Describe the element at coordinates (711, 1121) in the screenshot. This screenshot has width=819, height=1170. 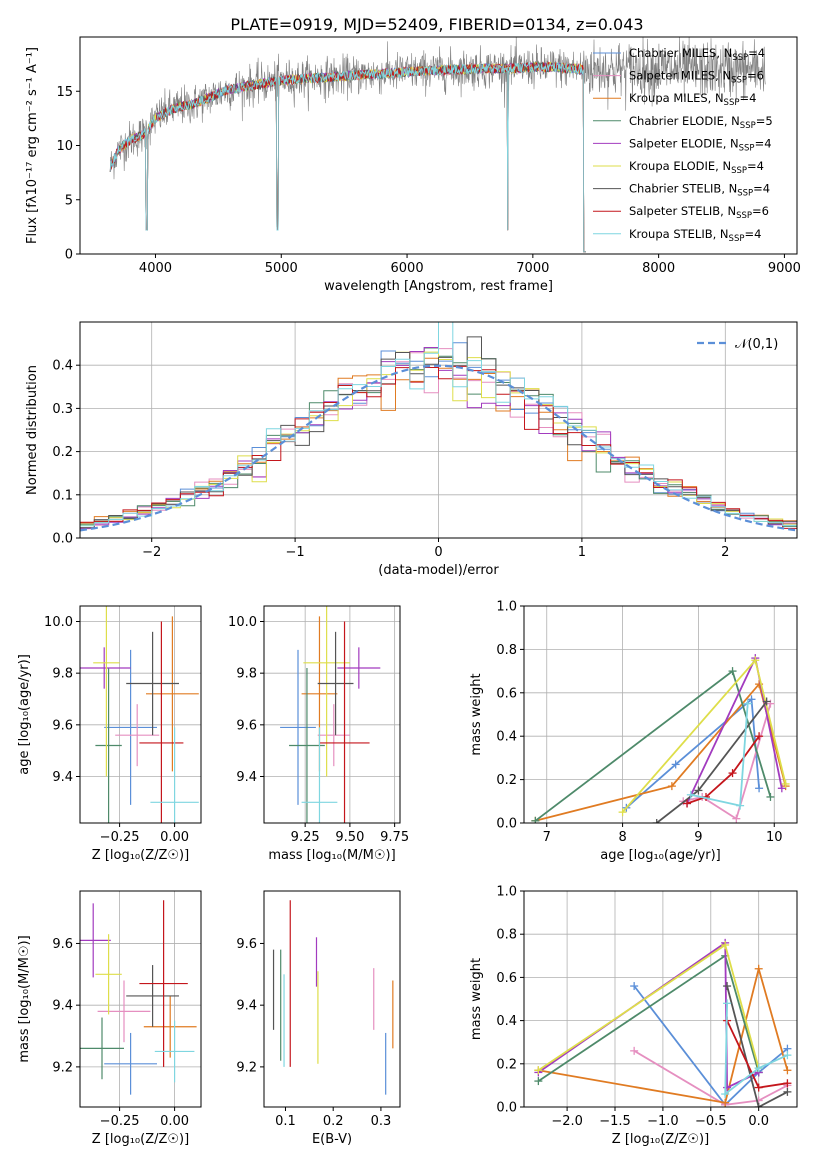
I see `x-tick-label: −0.5` at that location.